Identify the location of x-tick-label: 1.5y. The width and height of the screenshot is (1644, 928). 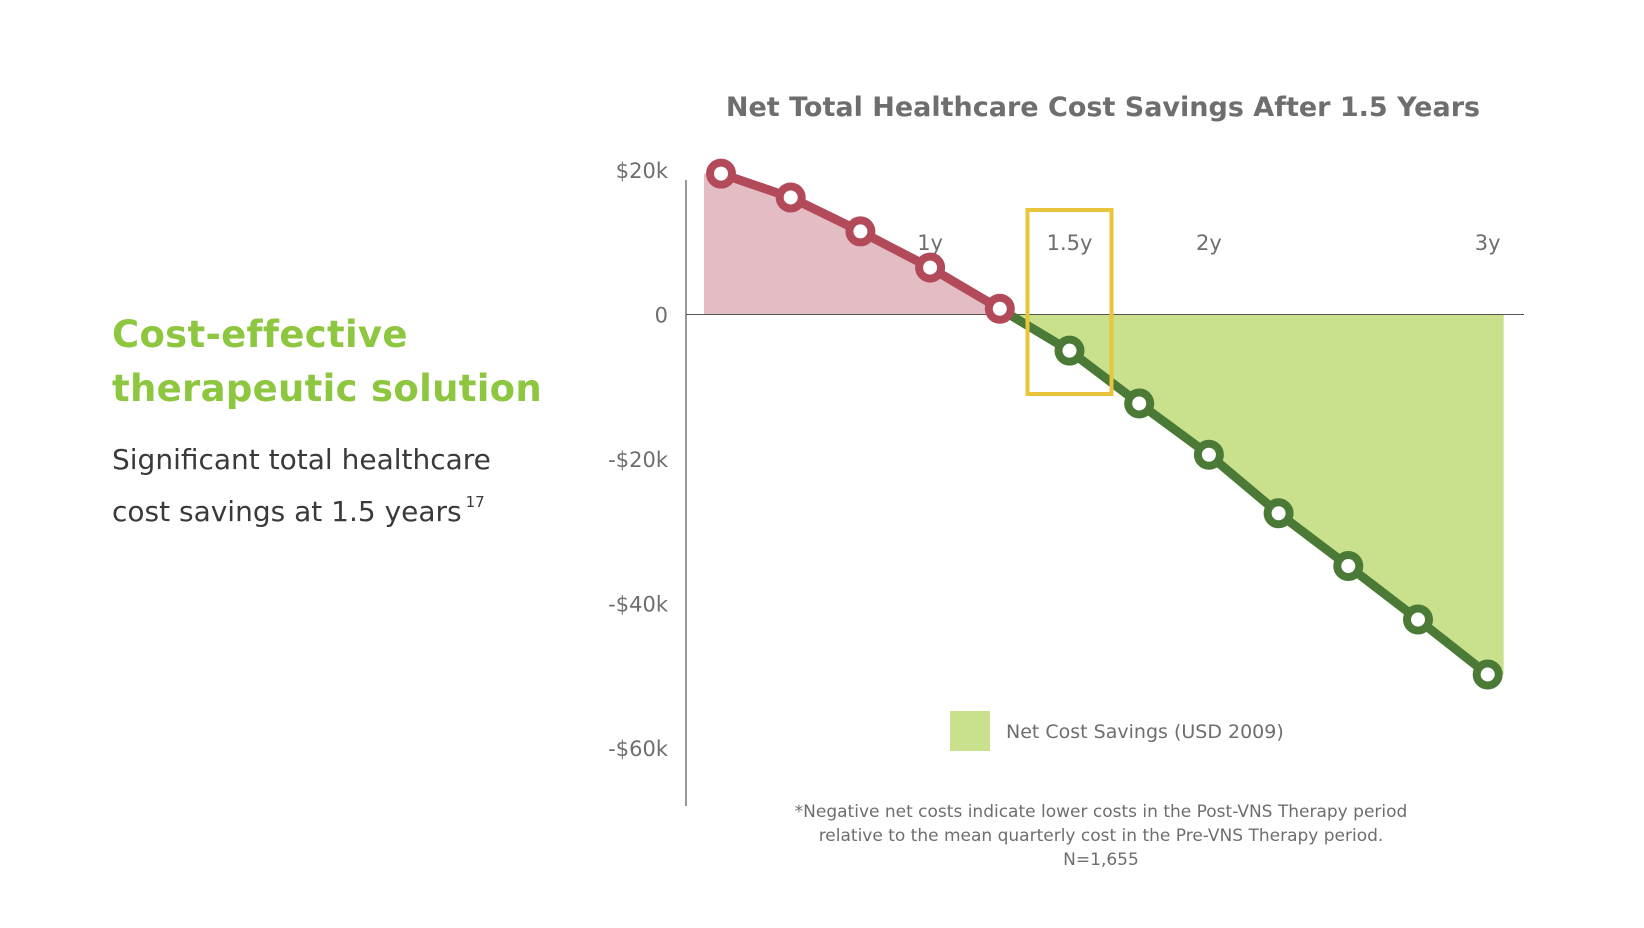
(1070, 243).